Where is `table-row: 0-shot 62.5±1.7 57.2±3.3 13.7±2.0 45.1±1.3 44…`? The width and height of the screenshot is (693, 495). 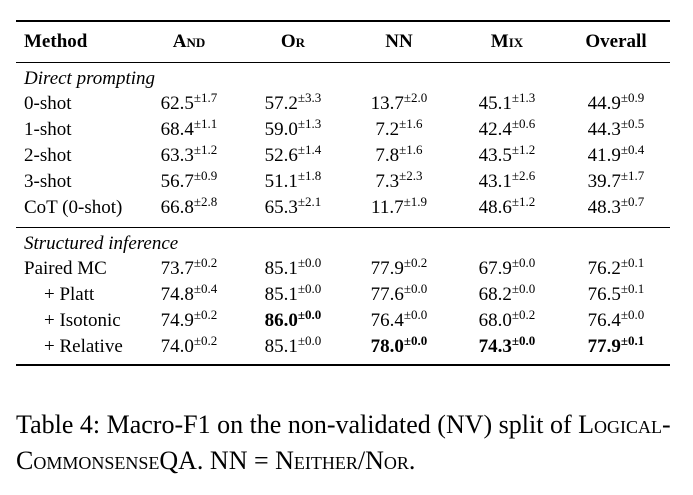 table-row: 0-shot 62.5±1.7 57.2±3.3 13.7±2.0 45.1±1.3 44… is located at coordinates (343, 104).